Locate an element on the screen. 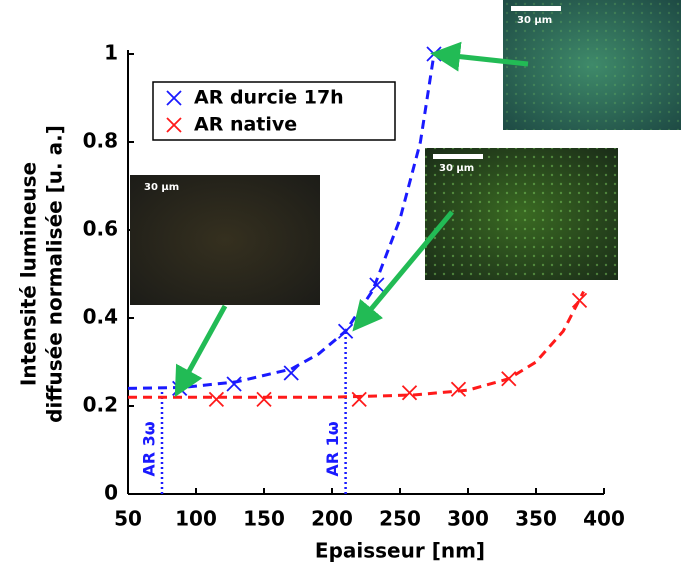 The image size is (681, 580). legend-box is located at coordinates (274, 111).